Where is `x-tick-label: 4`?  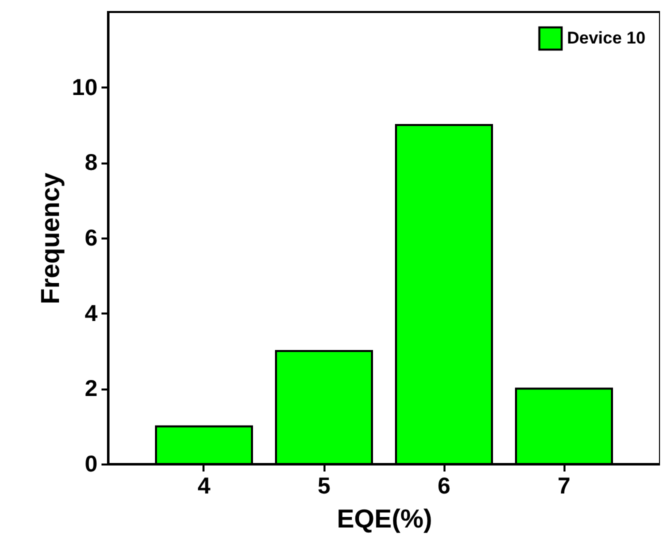
x-tick-label: 4 is located at coordinates (204, 485).